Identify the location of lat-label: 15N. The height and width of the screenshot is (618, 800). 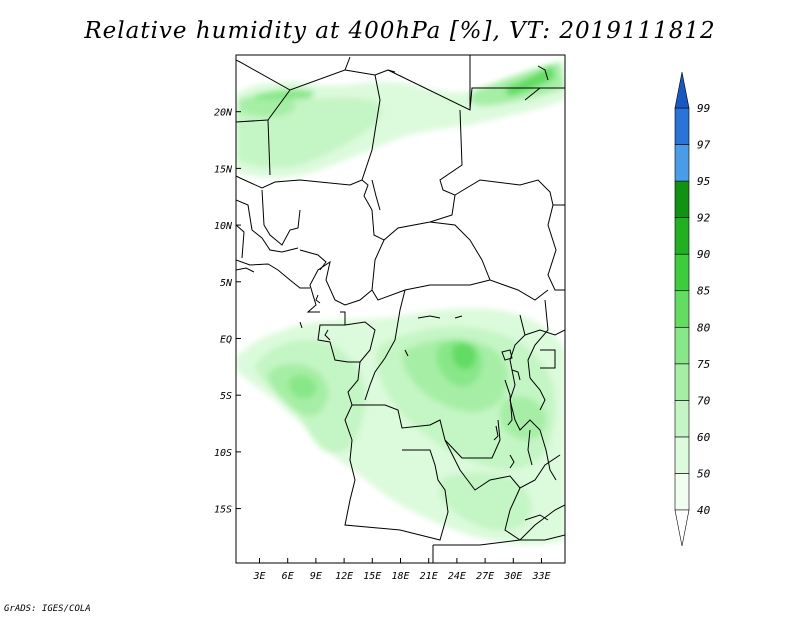
(223, 169).